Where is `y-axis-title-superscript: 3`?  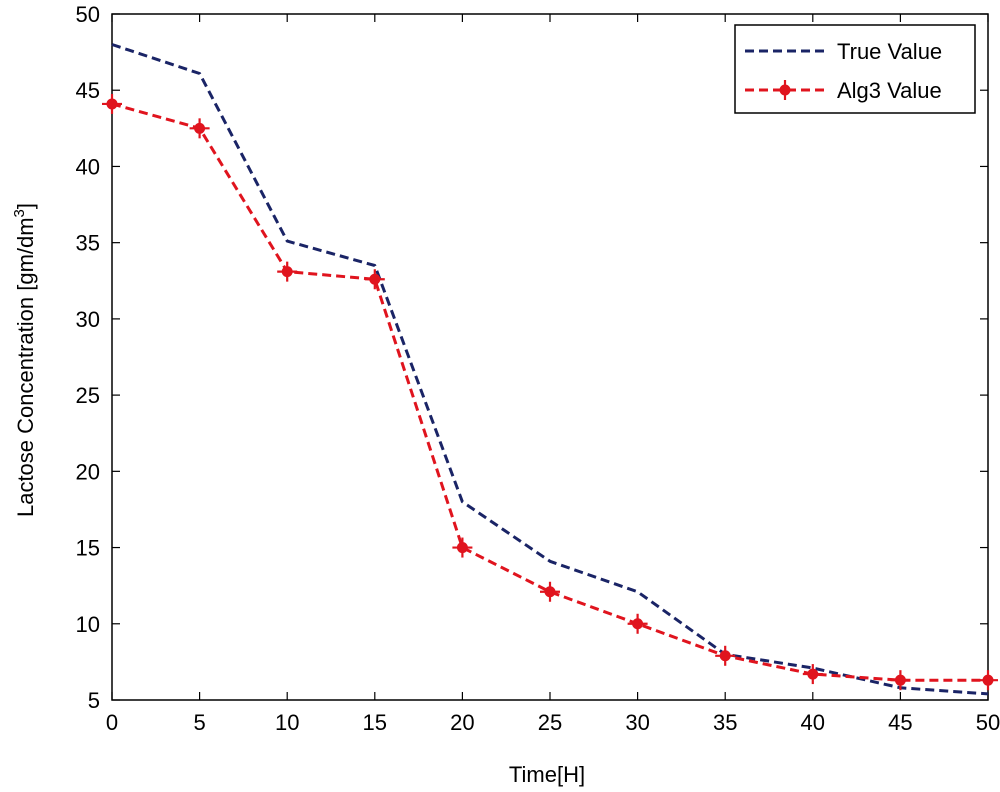 y-axis-title-superscript: 3 is located at coordinates (19, 213).